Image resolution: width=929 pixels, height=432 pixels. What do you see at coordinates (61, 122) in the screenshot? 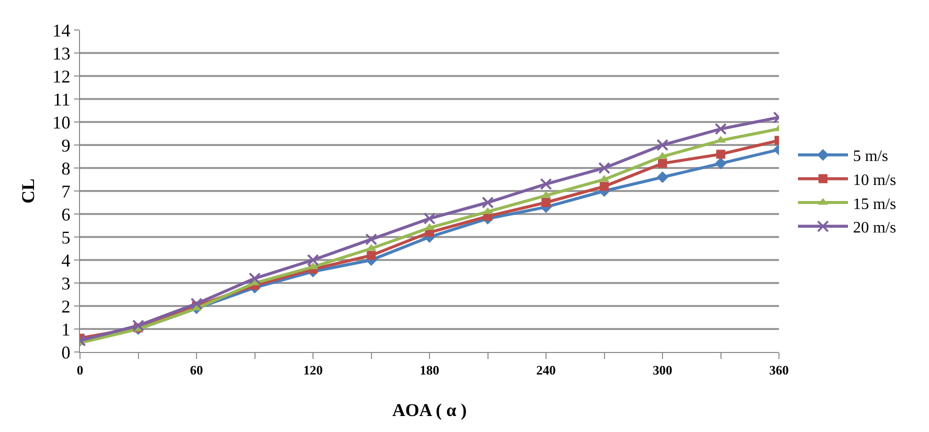
I see `y-tick-label: 10` at bounding box center [61, 122].